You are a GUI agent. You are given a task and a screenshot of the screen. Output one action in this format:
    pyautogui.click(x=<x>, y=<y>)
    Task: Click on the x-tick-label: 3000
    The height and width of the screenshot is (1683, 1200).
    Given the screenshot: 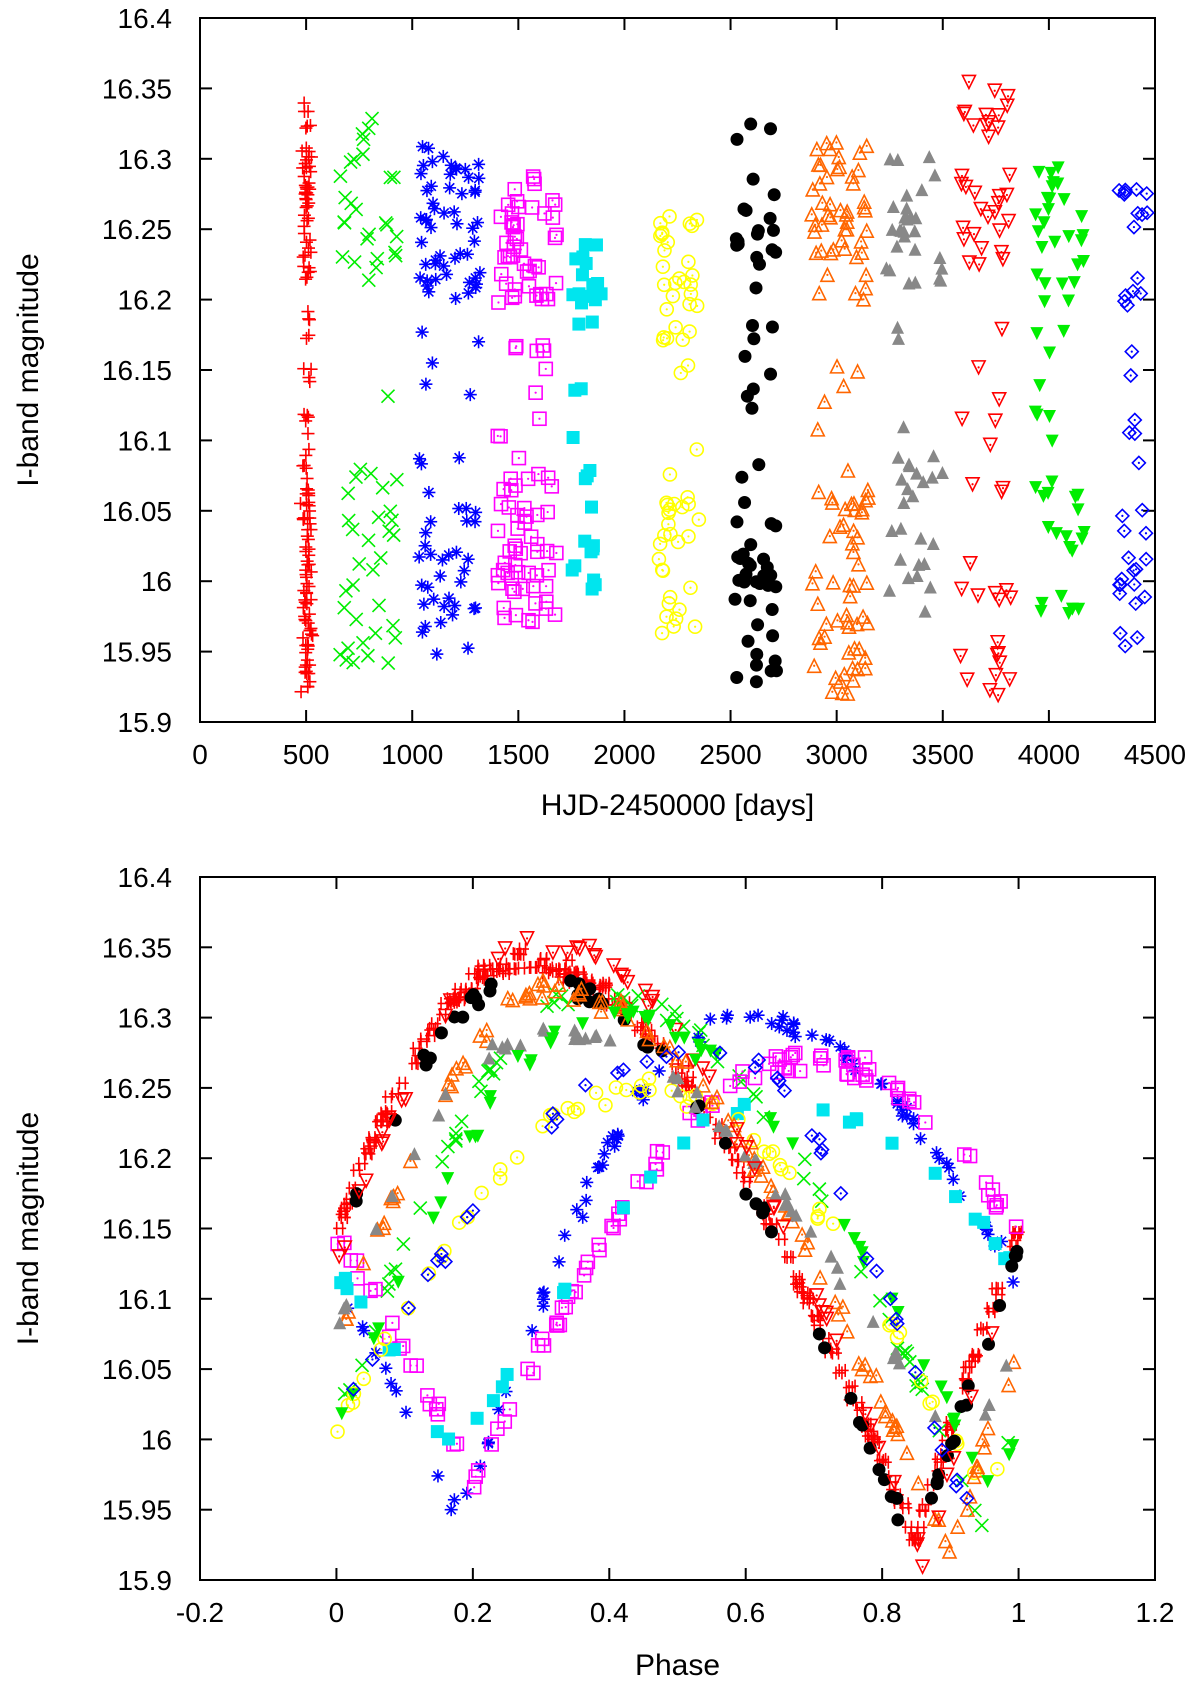 What is the action you would take?
    pyautogui.click(x=837, y=754)
    